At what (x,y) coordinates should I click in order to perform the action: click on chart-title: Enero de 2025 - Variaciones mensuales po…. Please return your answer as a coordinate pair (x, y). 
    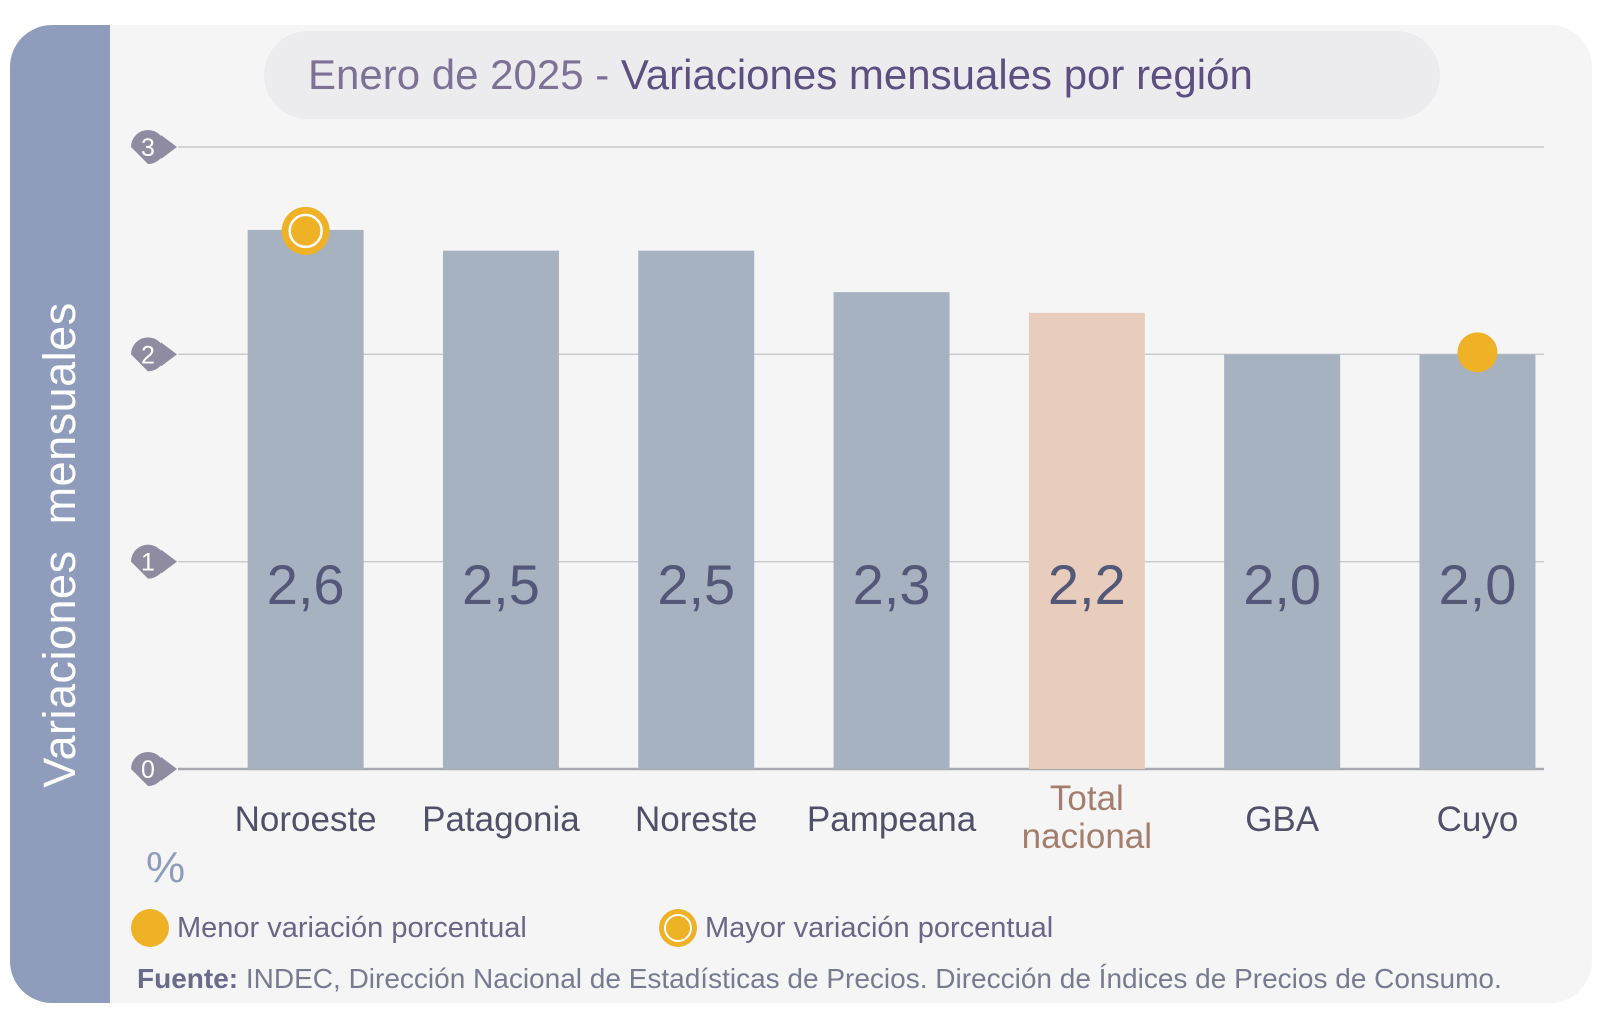
    Looking at the image, I should click on (852, 75).